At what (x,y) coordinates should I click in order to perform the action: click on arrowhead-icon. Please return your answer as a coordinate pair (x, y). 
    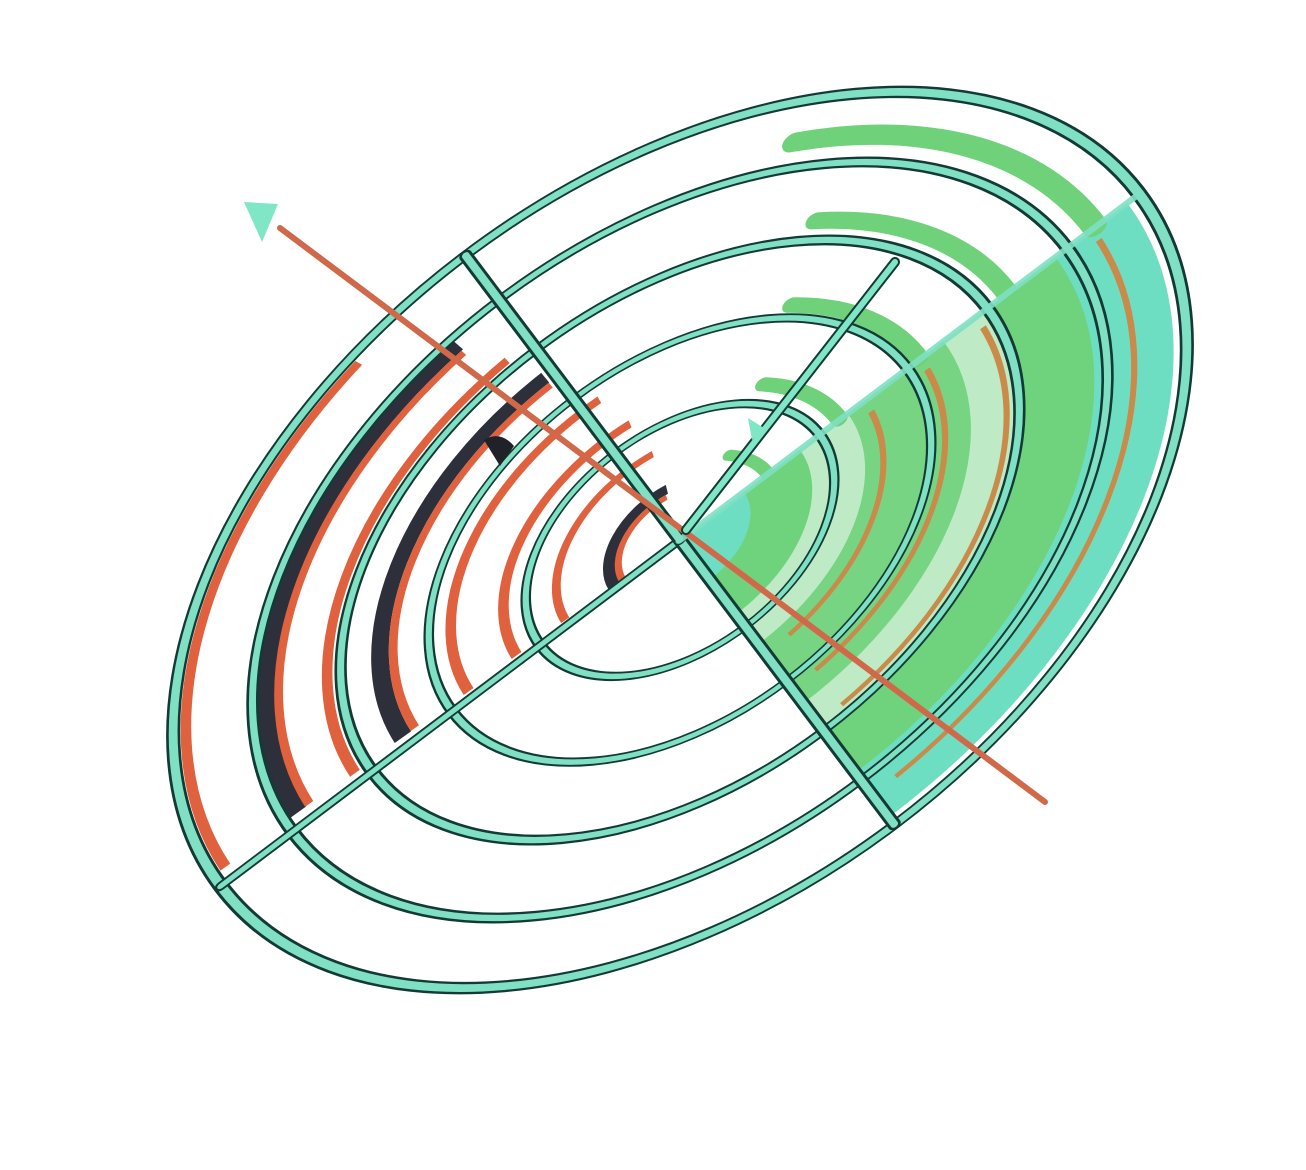
    Looking at the image, I should click on (261, 222).